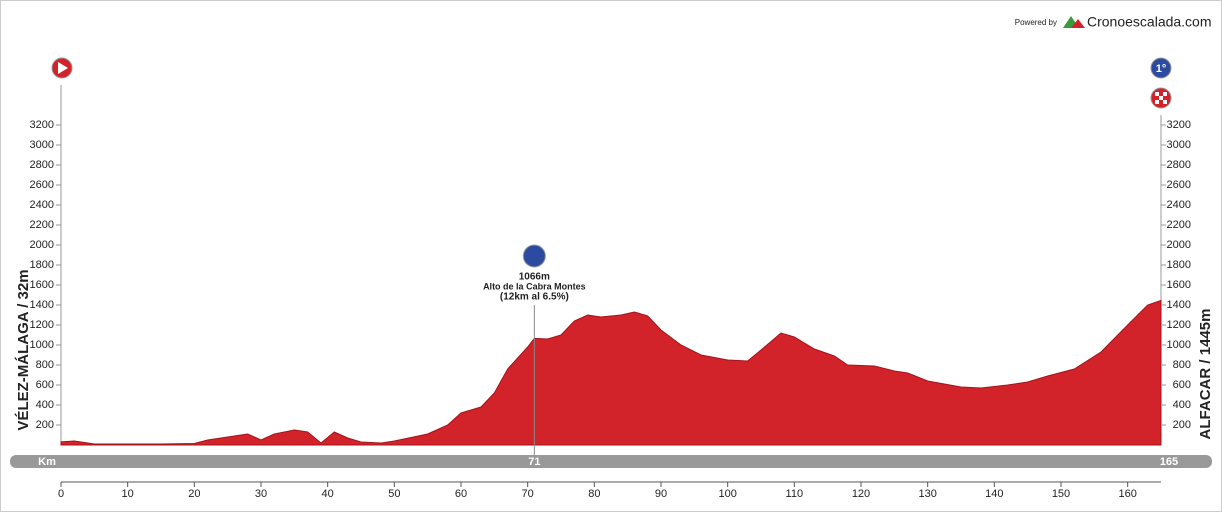 The image size is (1222, 512). I want to click on finish-icon, so click(1161, 98).